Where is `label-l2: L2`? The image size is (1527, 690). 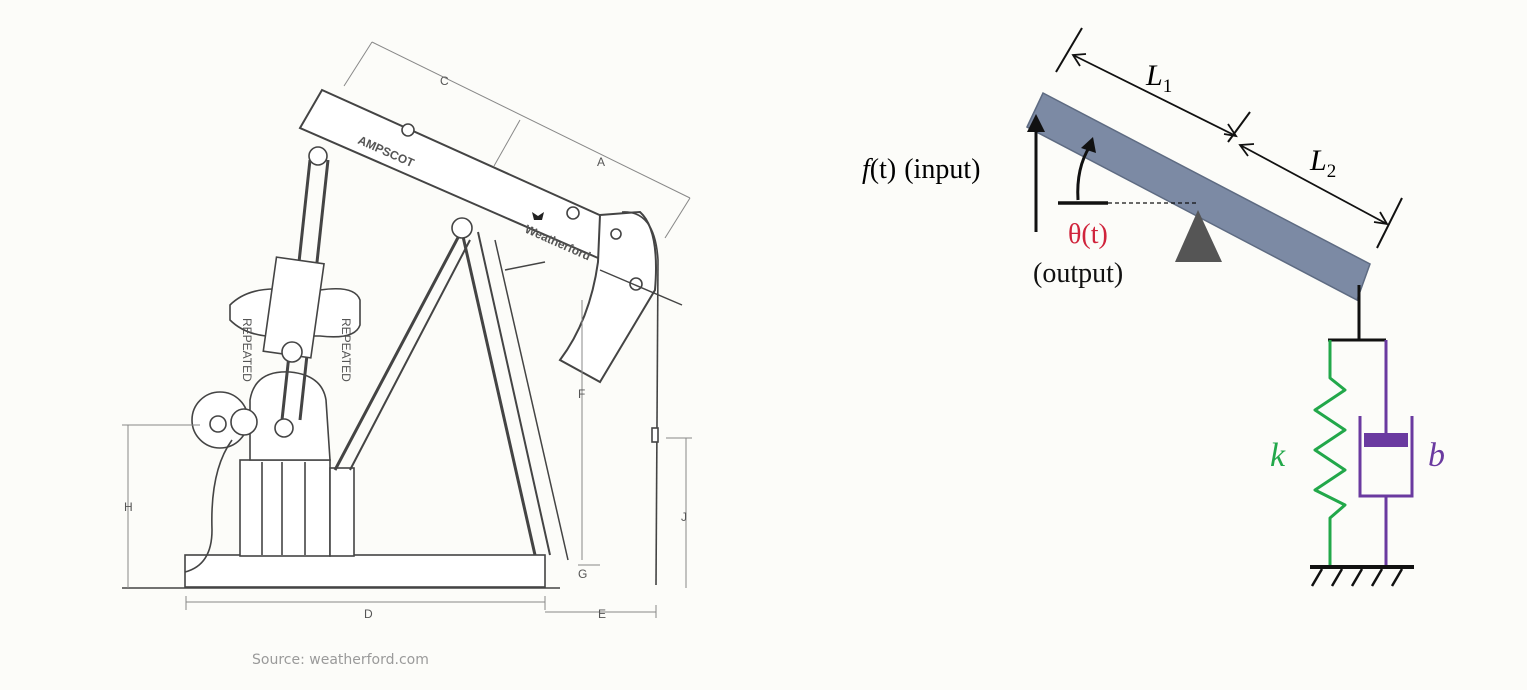
label-l2: L2 is located at coordinates (1322, 163).